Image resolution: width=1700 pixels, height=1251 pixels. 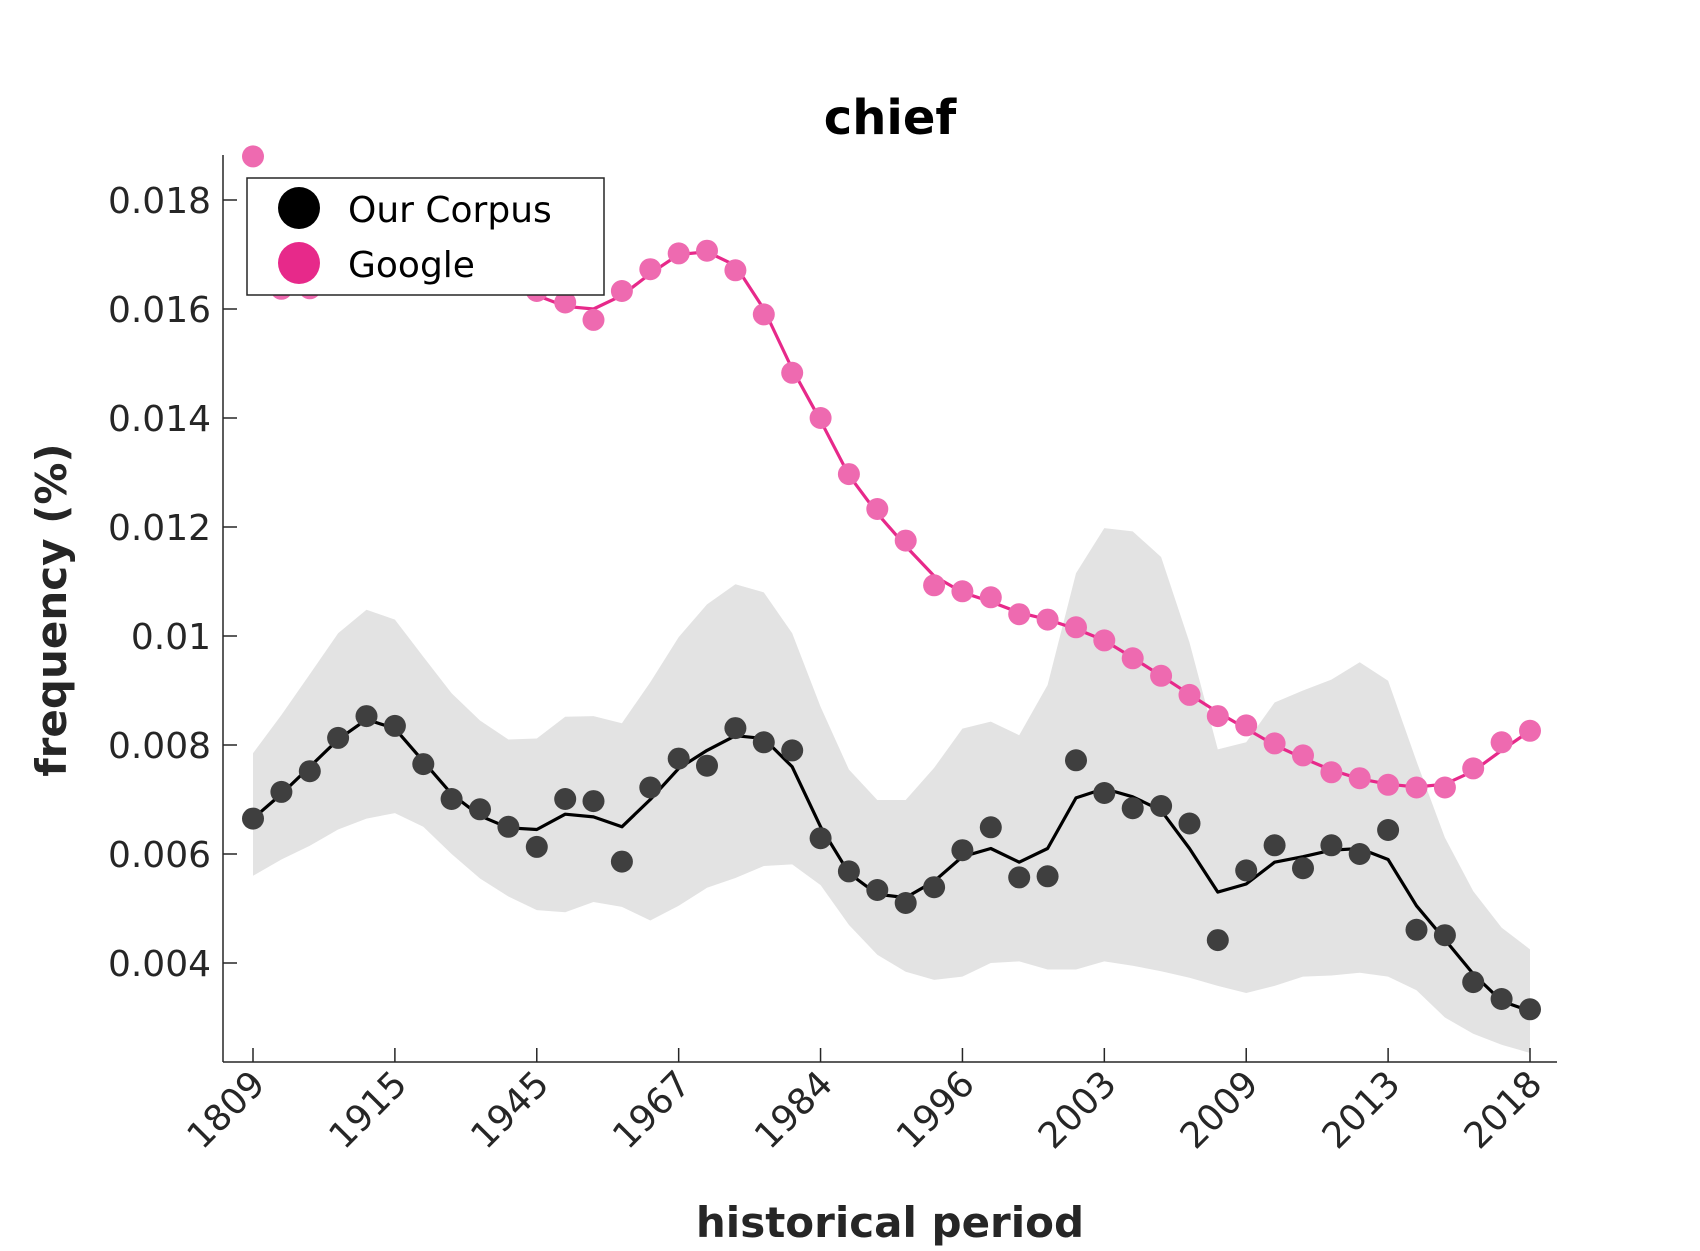 What do you see at coordinates (159, 310) in the screenshot?
I see `y-tick-label: 0.016` at bounding box center [159, 310].